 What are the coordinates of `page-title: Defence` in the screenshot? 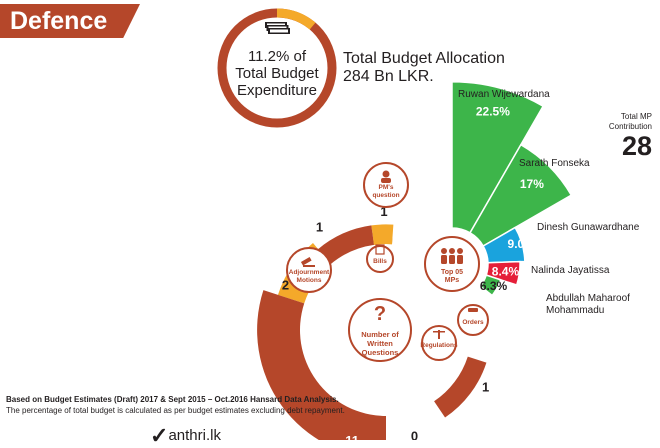 It's located at (59, 21).